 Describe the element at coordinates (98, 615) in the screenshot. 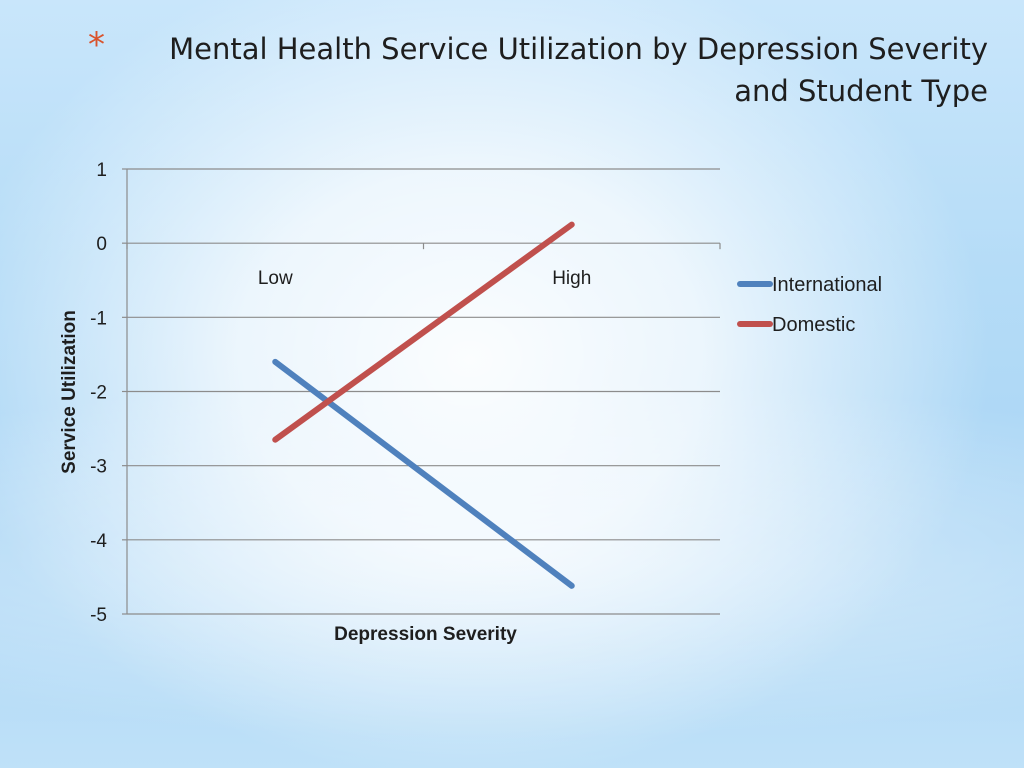

I see `y-tick-label-6: -5` at that location.